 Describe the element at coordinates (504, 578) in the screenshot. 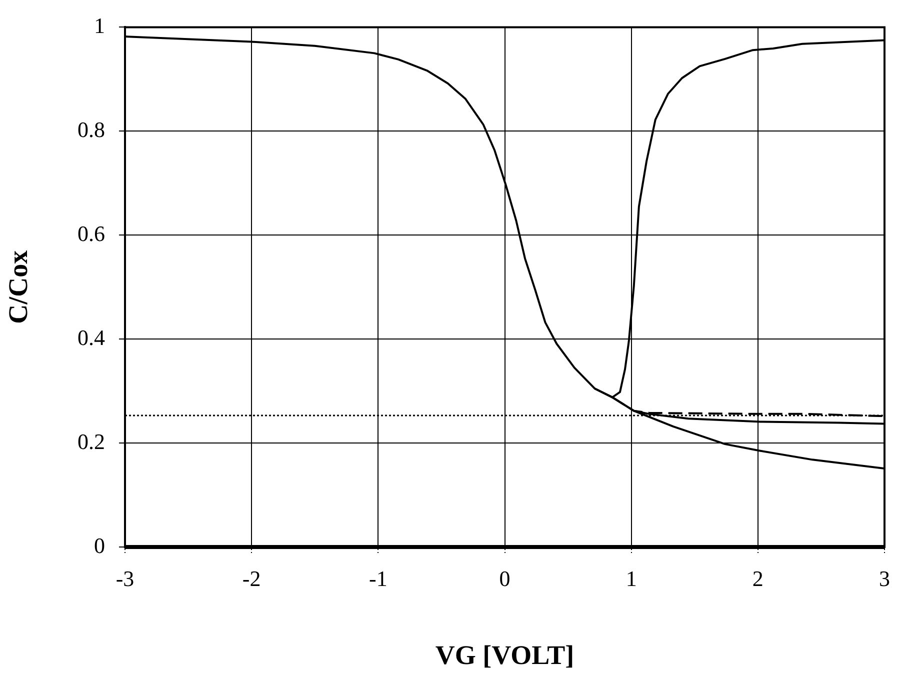

I see `x-tick-label: 0` at that location.